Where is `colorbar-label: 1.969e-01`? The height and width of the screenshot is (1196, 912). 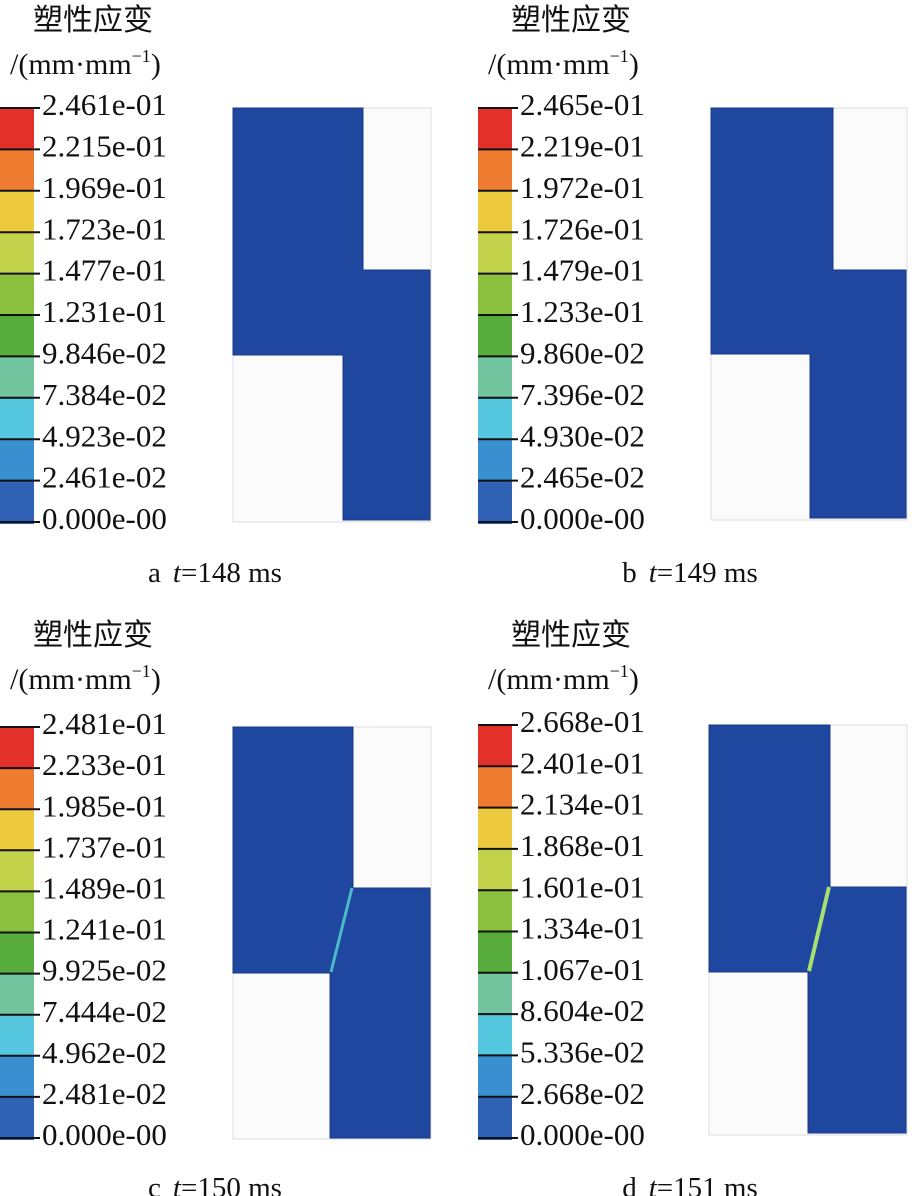 colorbar-label: 1.969e-01 is located at coordinates (104, 187).